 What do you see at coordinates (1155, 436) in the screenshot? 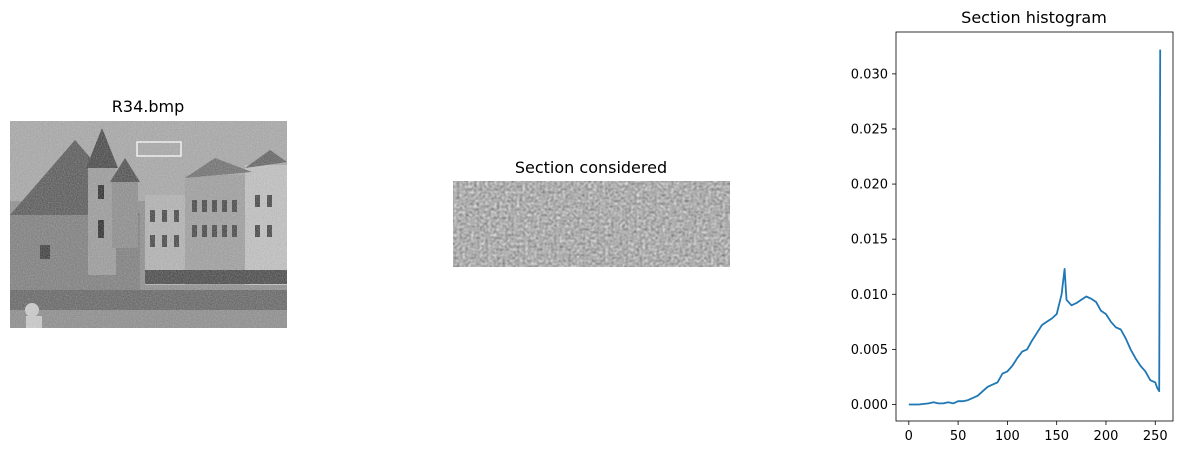
I see `x-tick-label: 250` at bounding box center [1155, 436].